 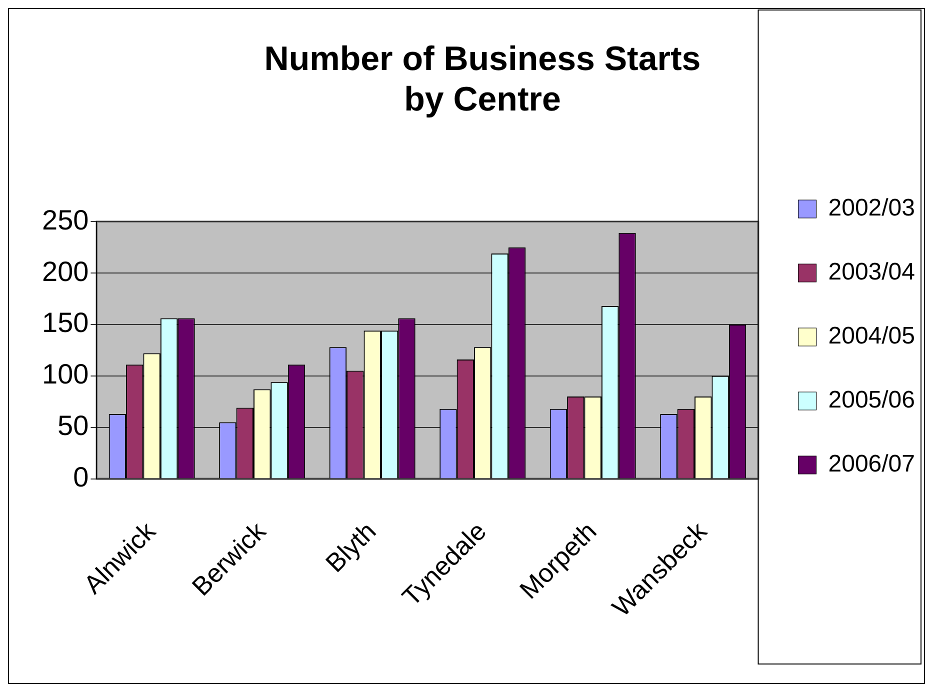 I want to click on y-tick-label: 100, so click(x=65, y=374).